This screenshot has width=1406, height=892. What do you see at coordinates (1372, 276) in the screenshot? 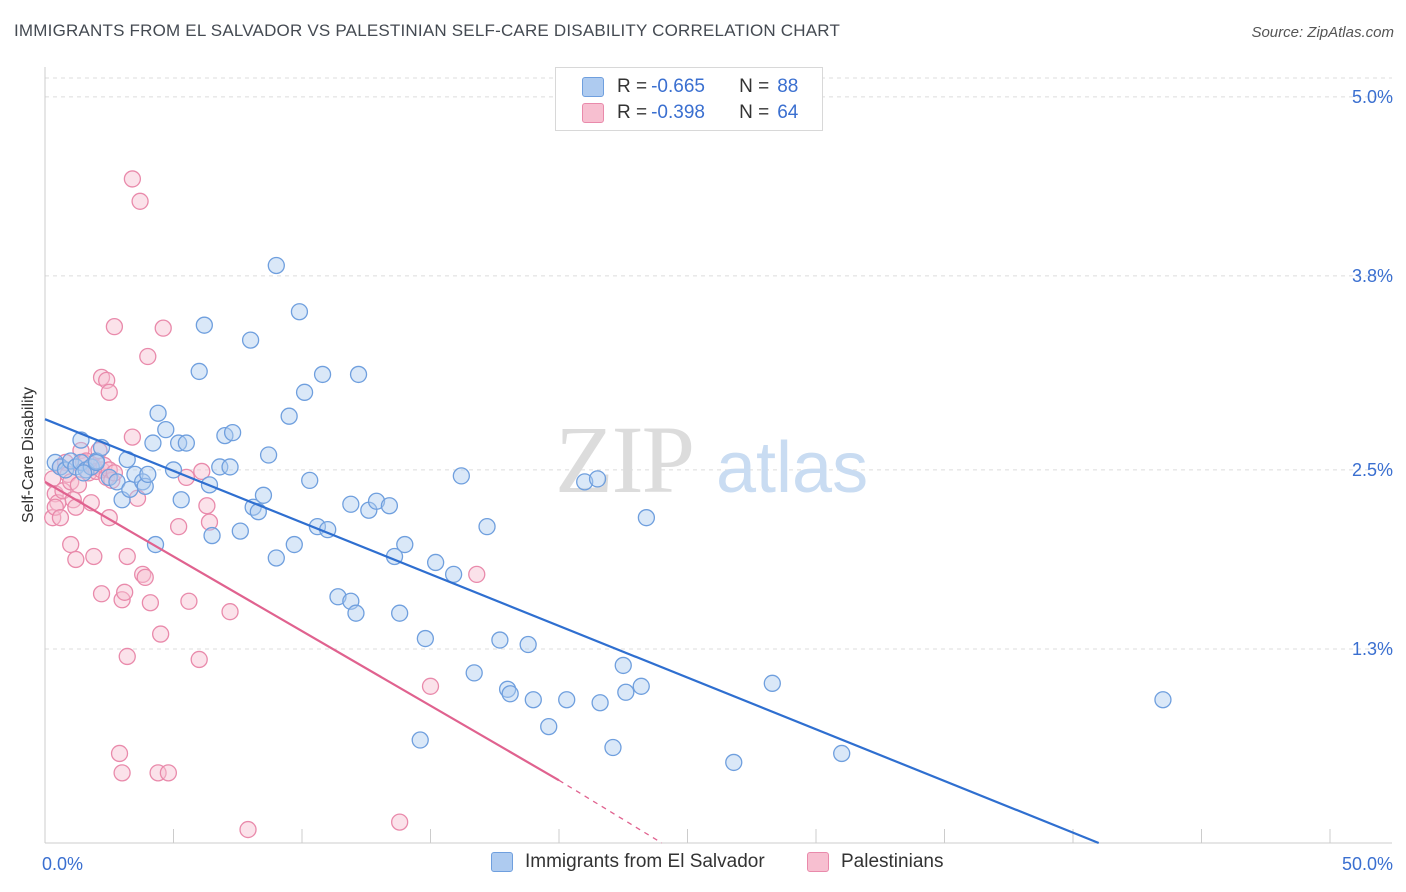
I see `y-tick-label: 3.8%` at bounding box center [1372, 276].